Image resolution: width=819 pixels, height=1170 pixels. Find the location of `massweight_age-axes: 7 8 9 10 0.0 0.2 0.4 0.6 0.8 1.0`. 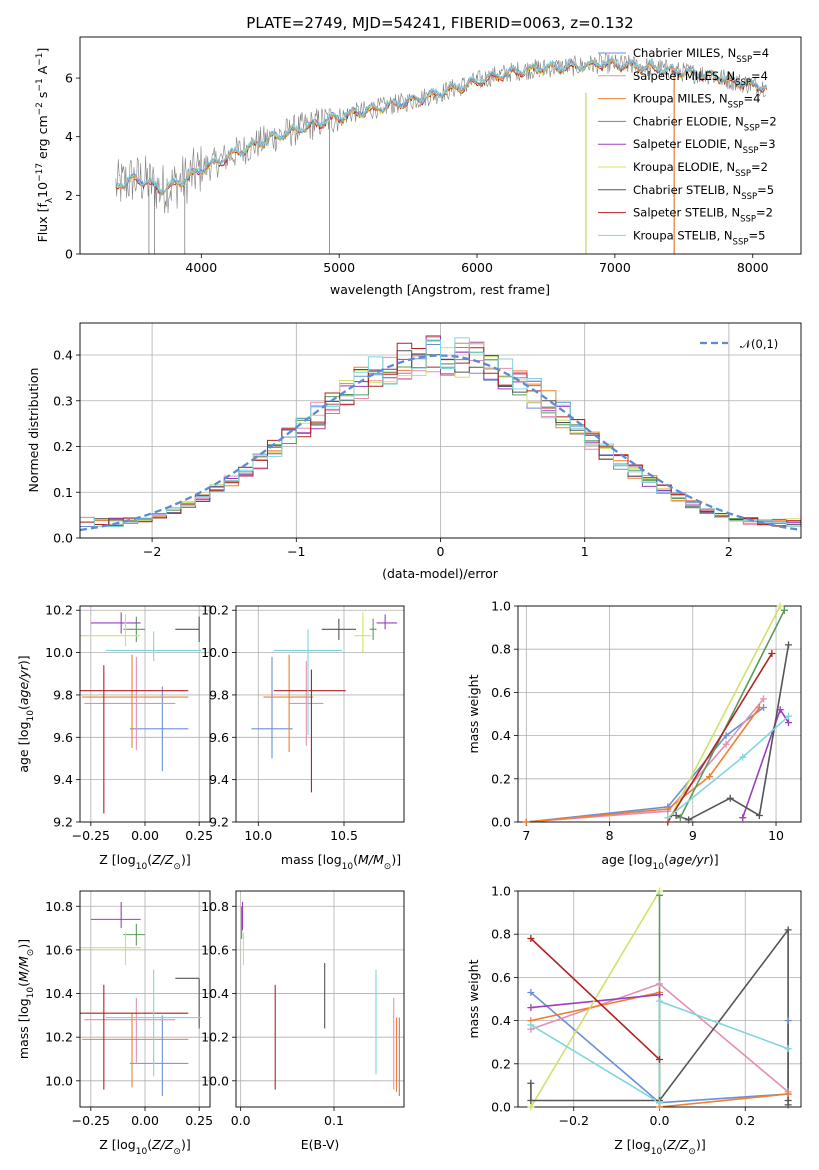

massweight_age-axes: 7 8 9 10 0.0 0.2 0.4 0.6 0.8 1.0 is located at coordinates (646, 721).